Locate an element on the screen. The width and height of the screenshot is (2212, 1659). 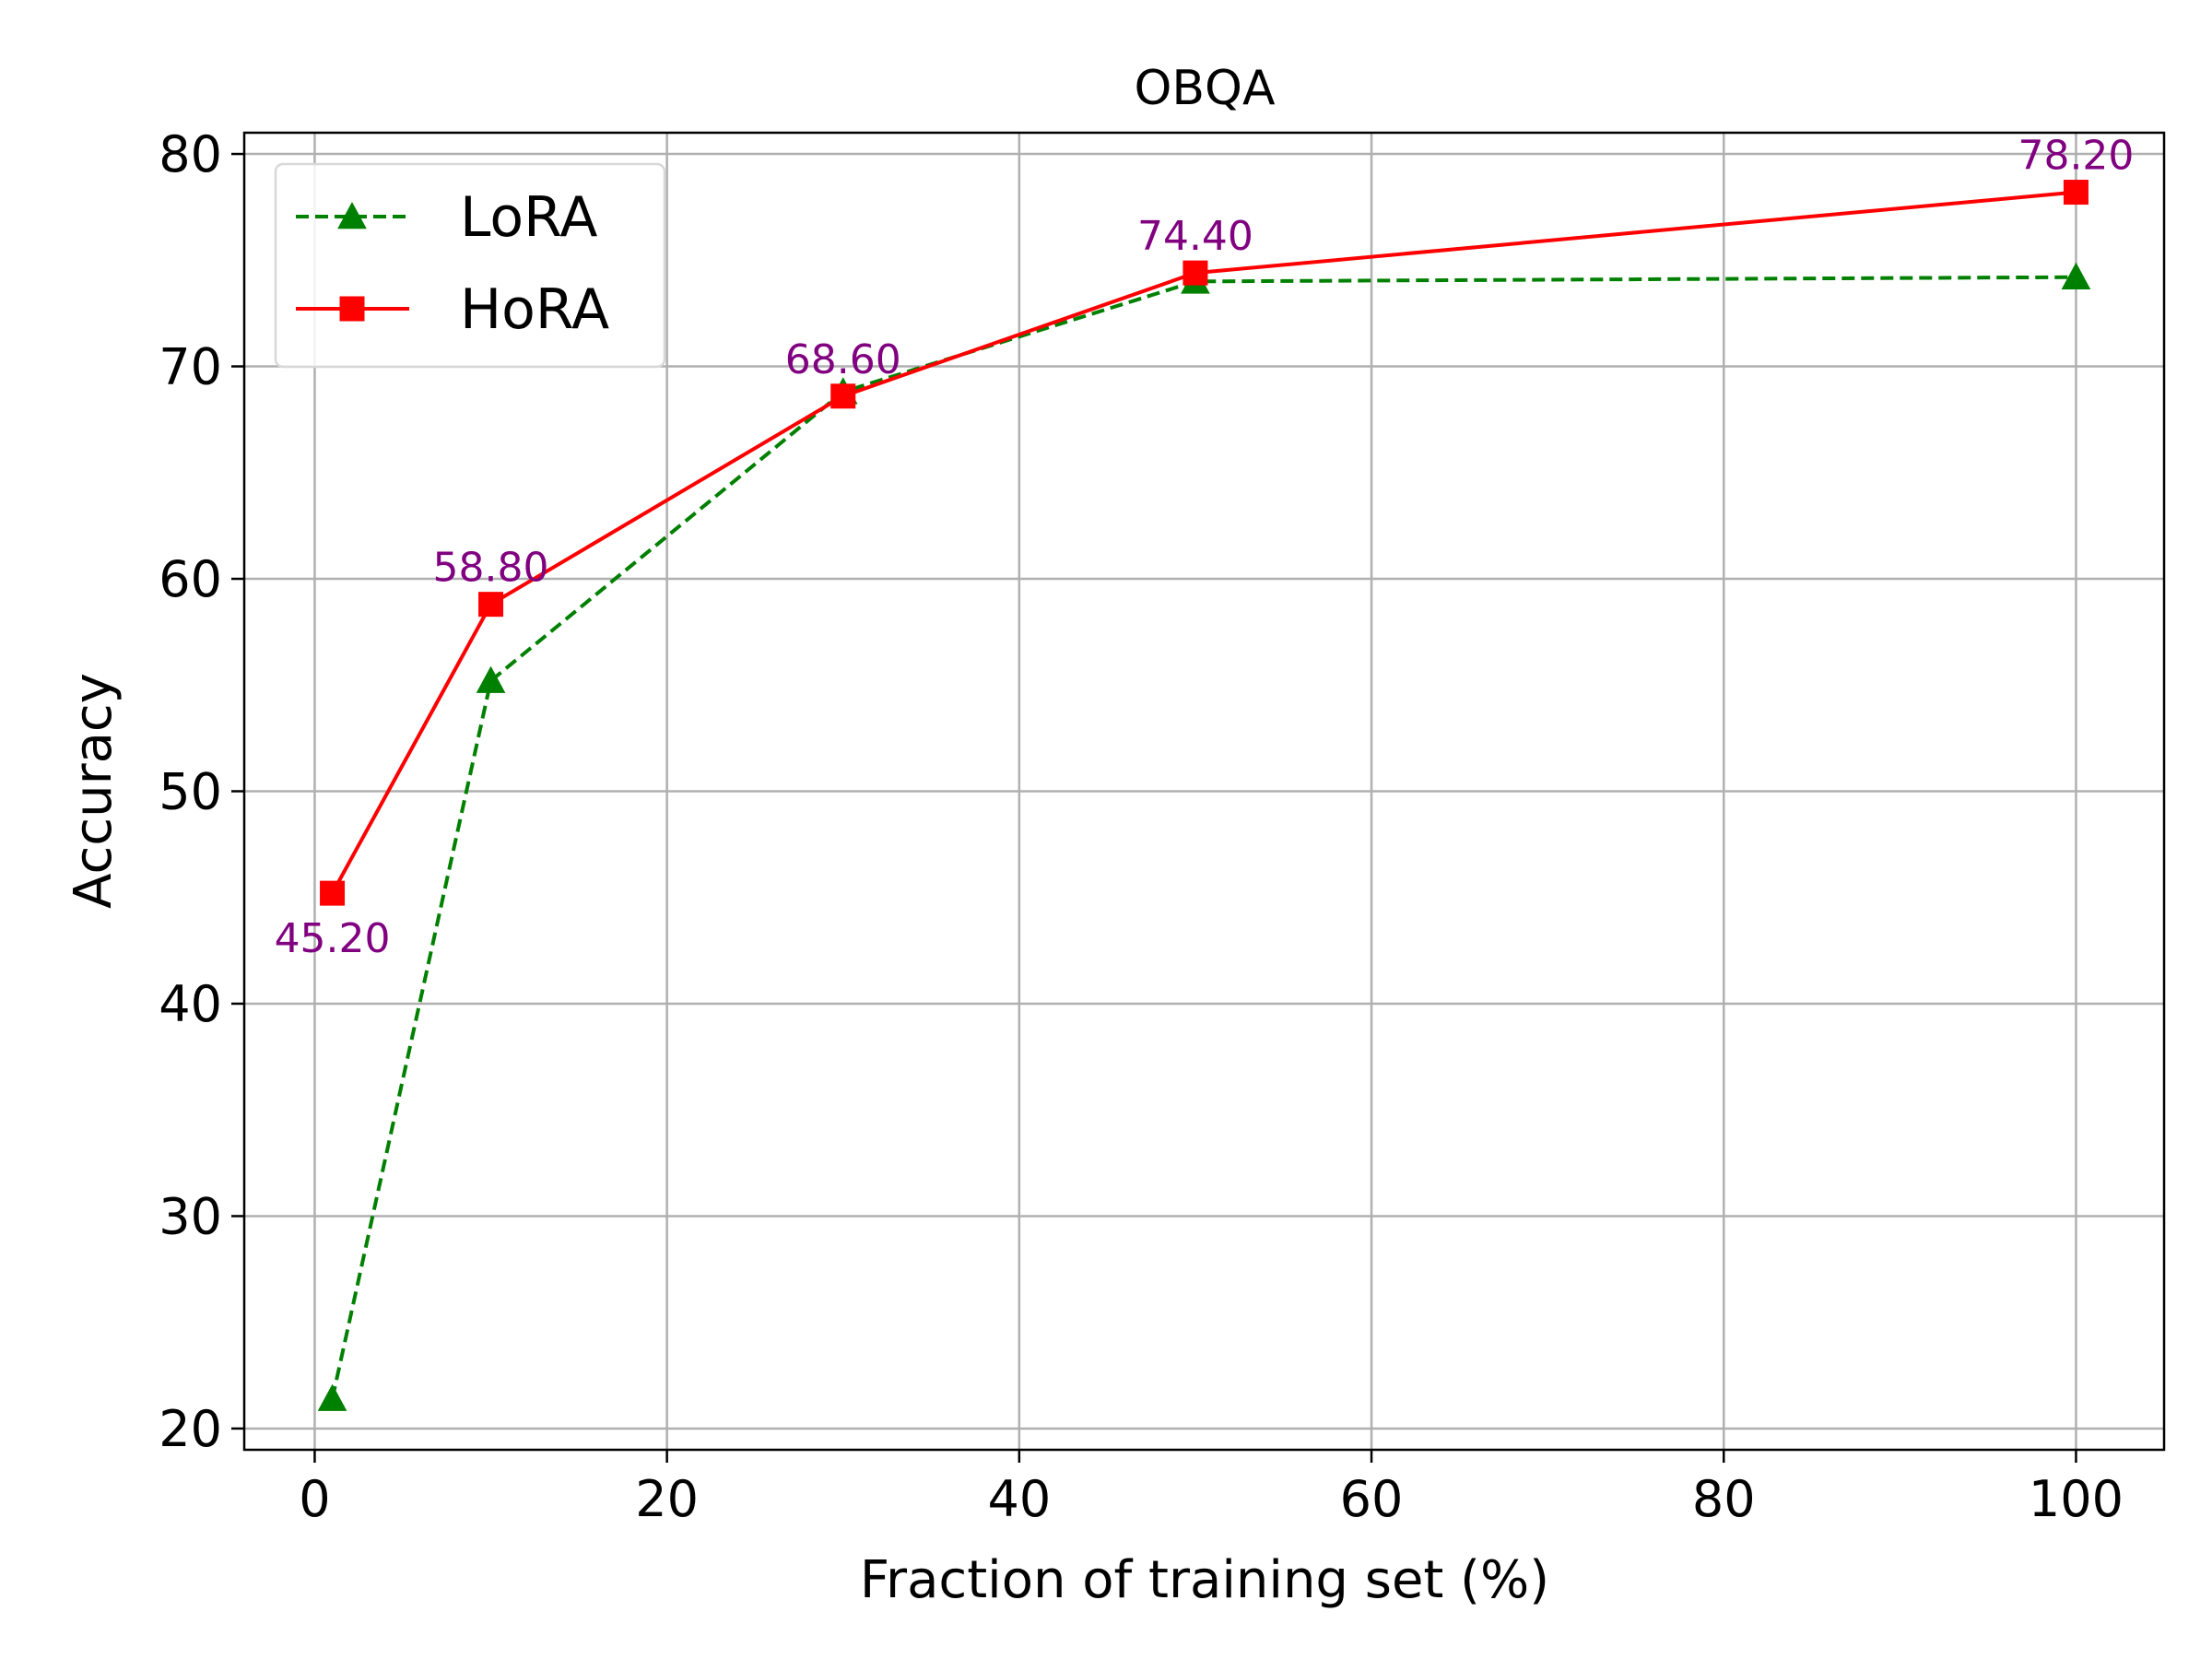
y-tick-label: 70 is located at coordinates (190, 367).